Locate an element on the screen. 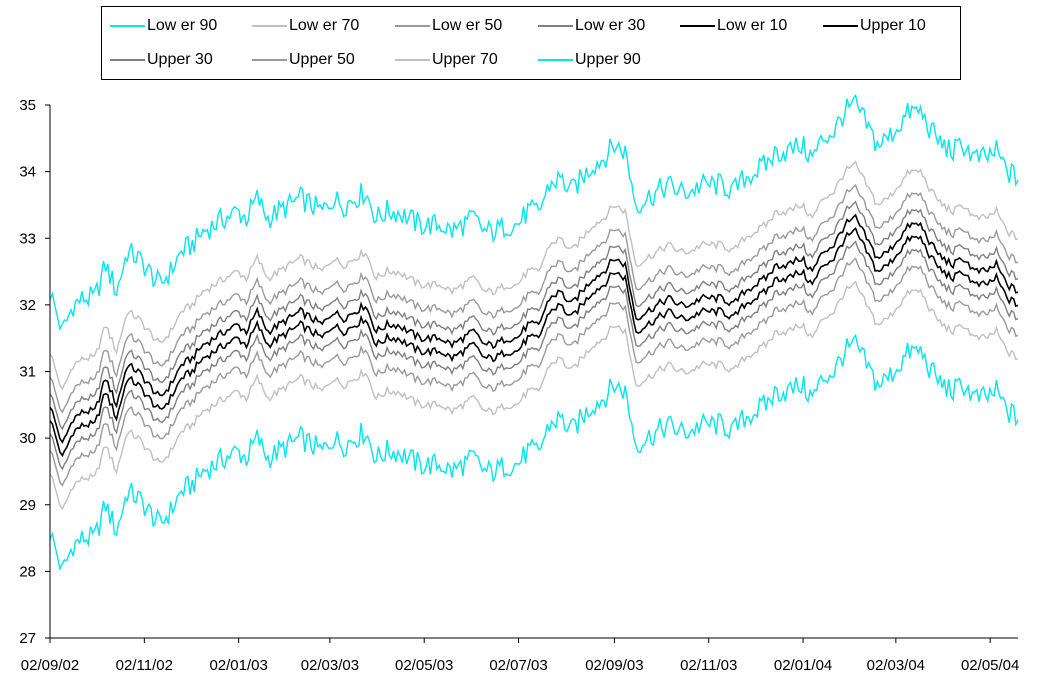  x-tick-label: 02/01/03 is located at coordinates (238, 665).